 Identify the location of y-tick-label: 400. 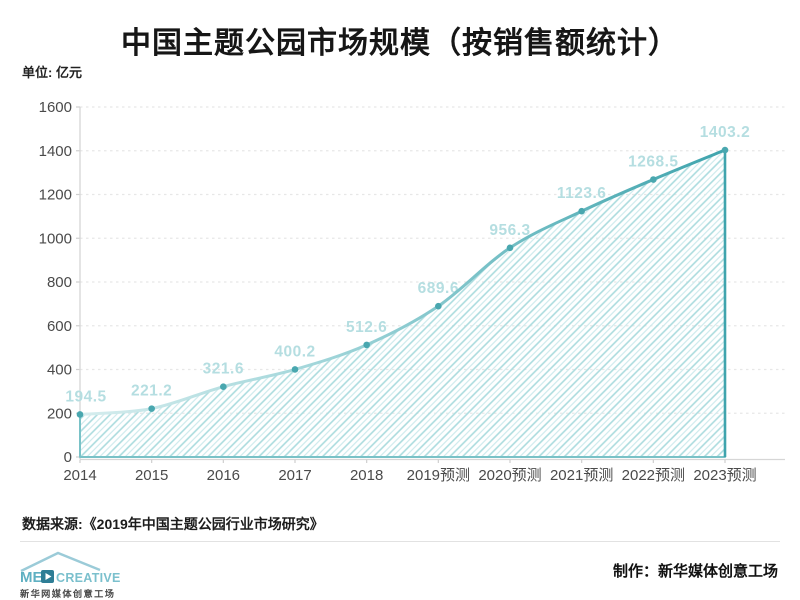
(59, 370).